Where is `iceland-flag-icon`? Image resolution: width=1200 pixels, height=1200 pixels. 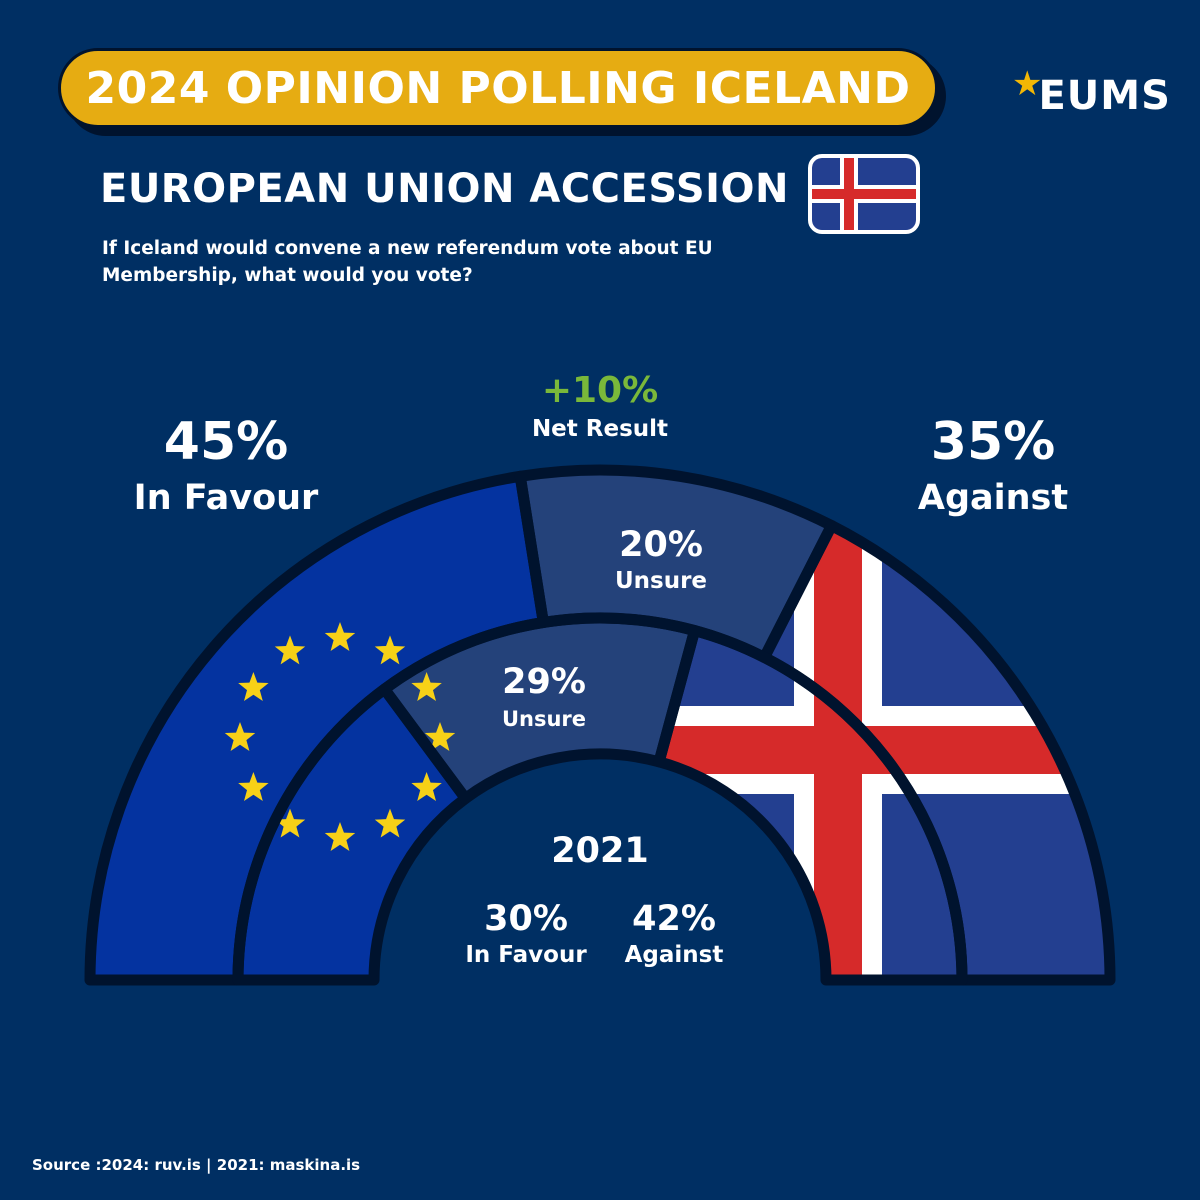
iceland-flag-icon is located at coordinates (864, 194).